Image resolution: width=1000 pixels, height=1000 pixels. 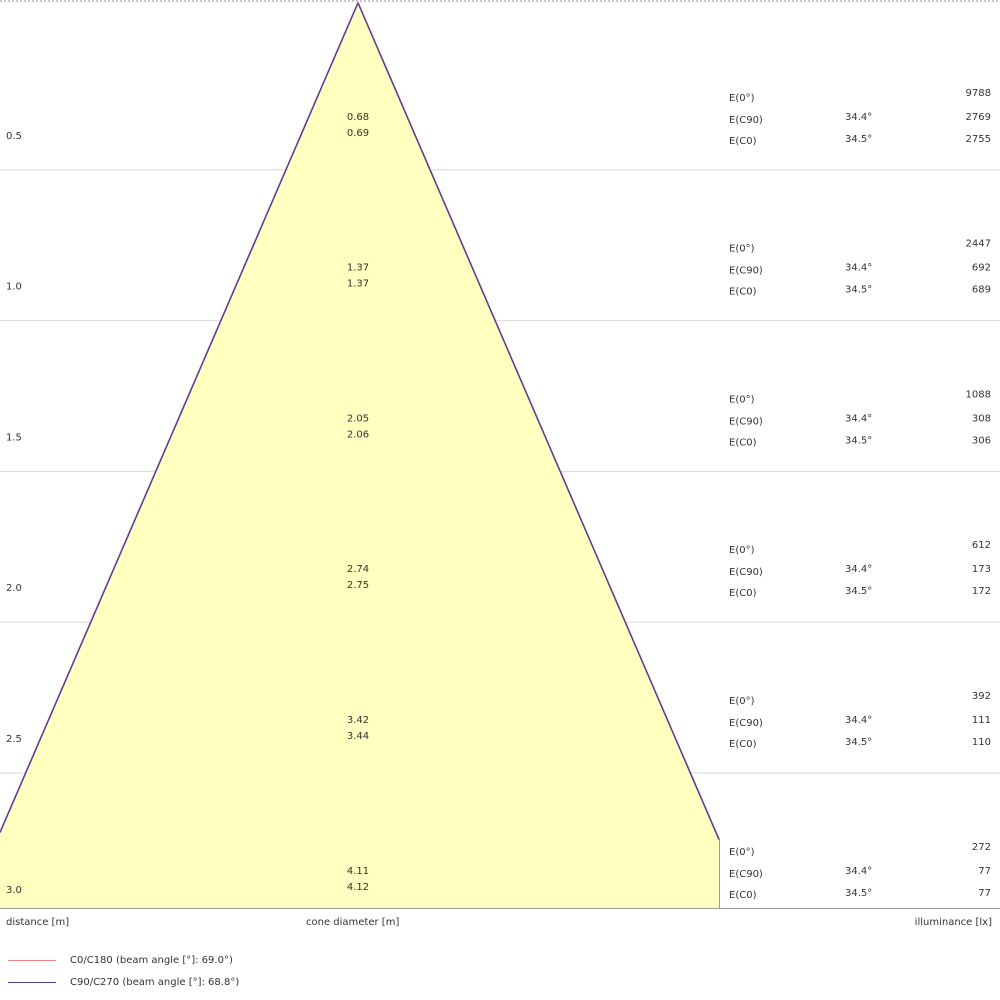 I want to click on legend-swatch-c90, so click(x=32, y=982).